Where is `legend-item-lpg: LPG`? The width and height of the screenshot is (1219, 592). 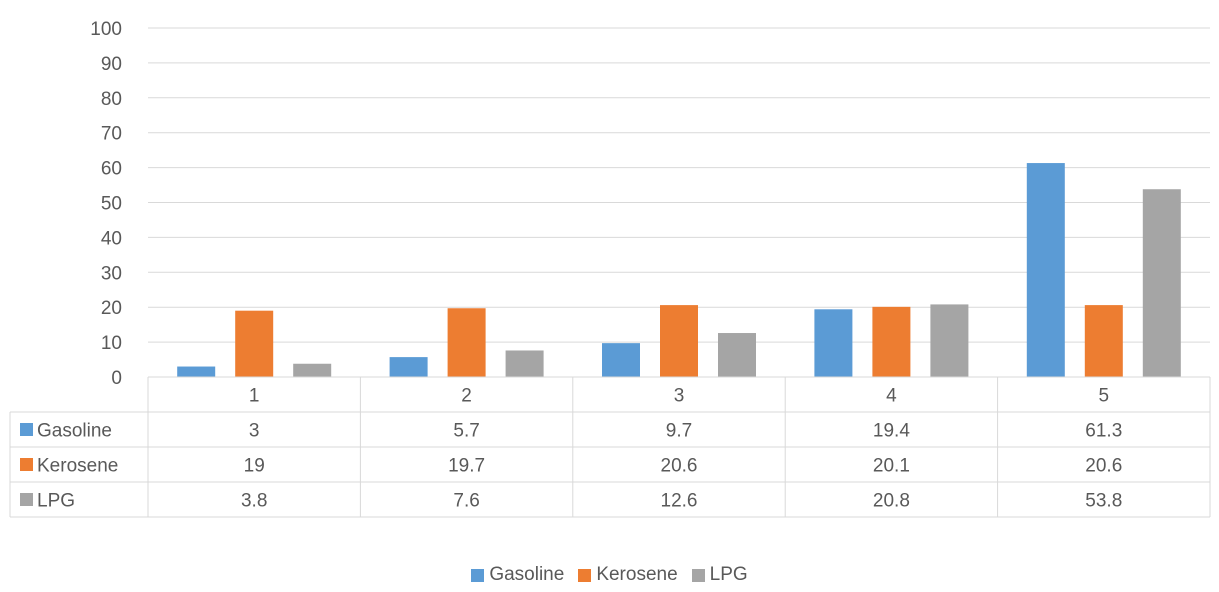 legend-item-lpg: LPG is located at coordinates (719, 575).